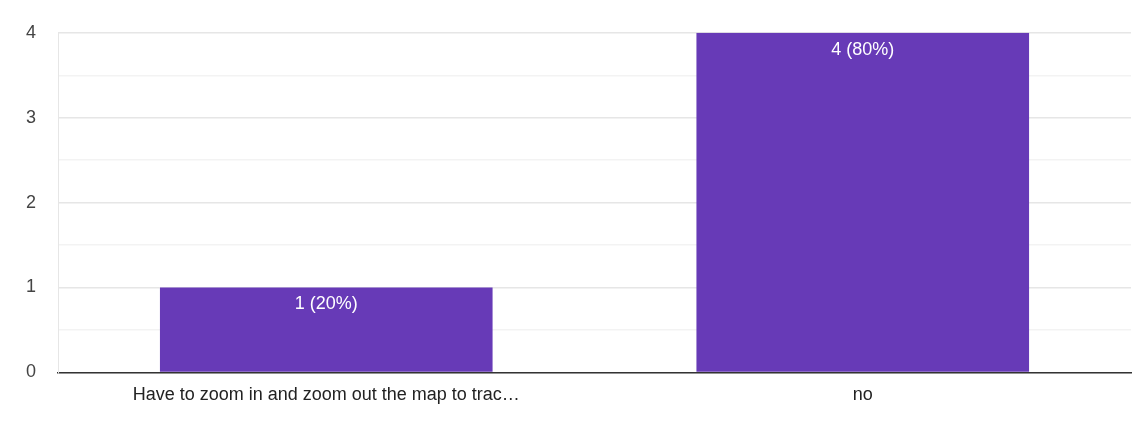  What do you see at coordinates (863, 48) in the screenshot?
I see `data-label: 4 (80%)` at bounding box center [863, 48].